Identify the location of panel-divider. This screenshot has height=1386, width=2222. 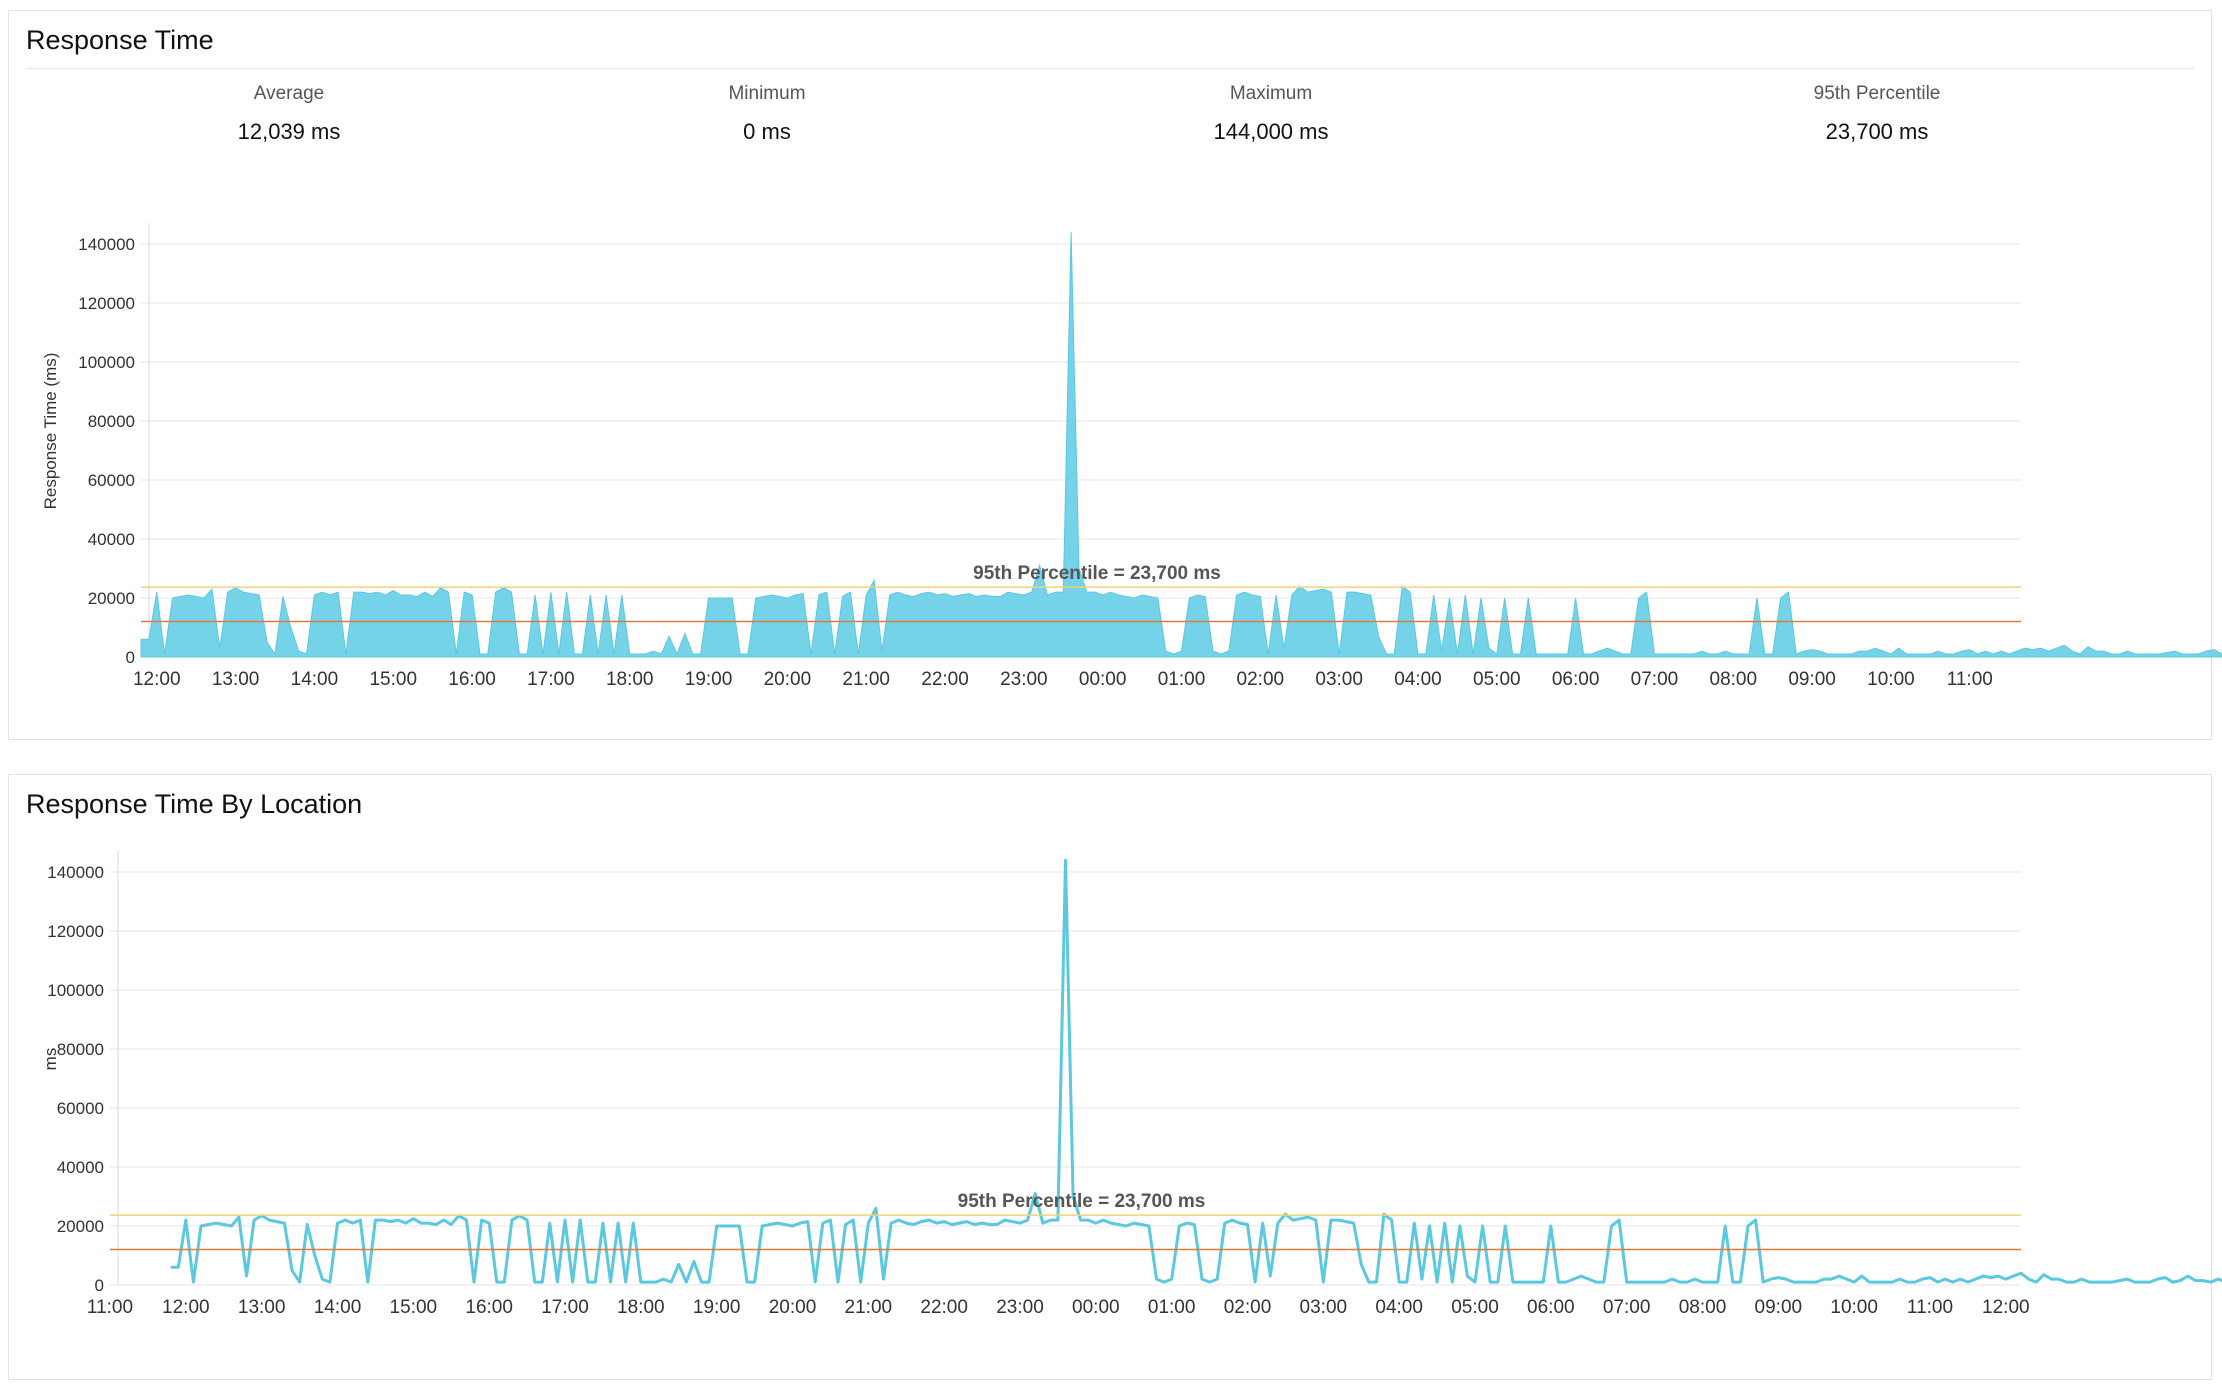
(1110, 68).